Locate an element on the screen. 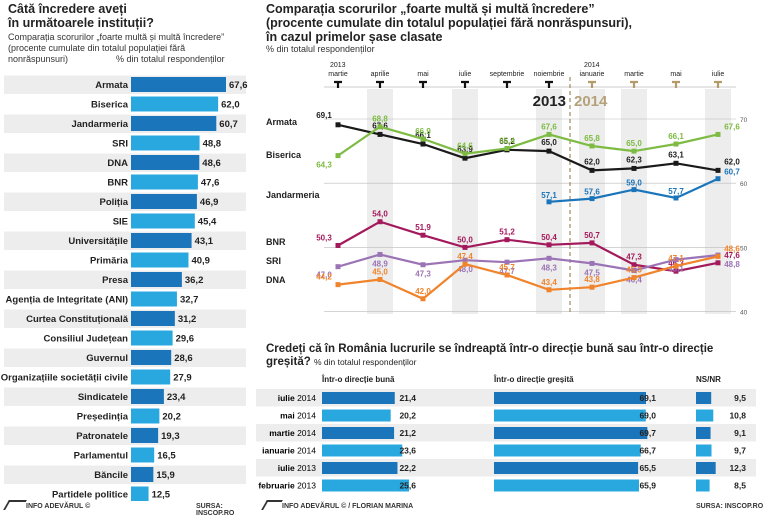 This screenshot has width=768, height=517. data-label: 65,4 is located at coordinates (507, 141).